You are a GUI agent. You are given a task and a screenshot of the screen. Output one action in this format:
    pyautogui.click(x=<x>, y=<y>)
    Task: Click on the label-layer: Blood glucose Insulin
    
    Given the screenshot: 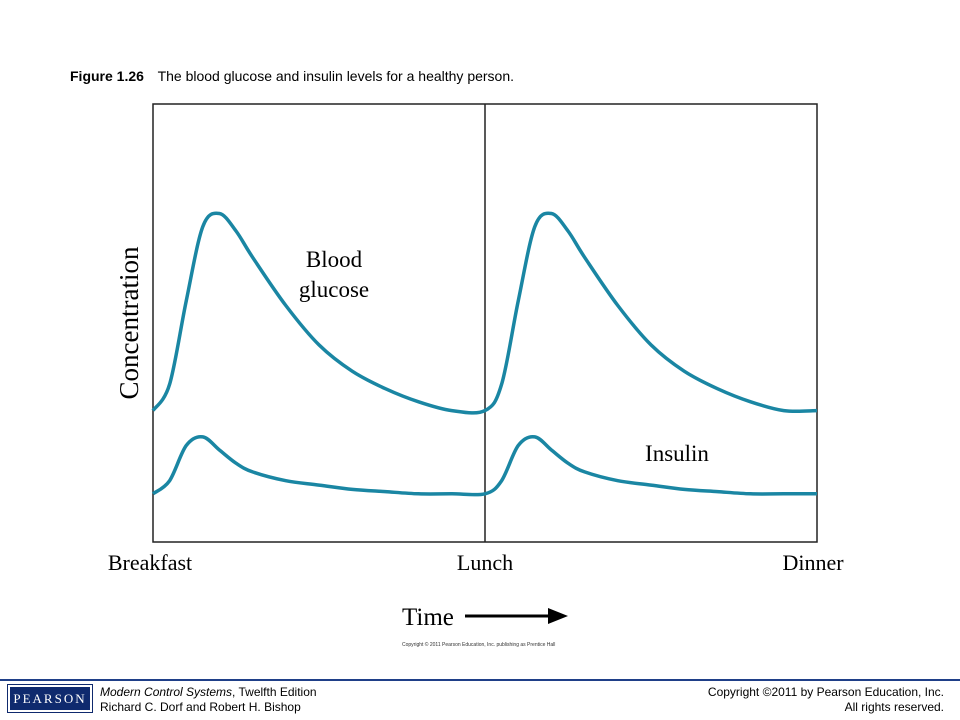 What is the action you would take?
    pyautogui.click(x=504, y=356)
    